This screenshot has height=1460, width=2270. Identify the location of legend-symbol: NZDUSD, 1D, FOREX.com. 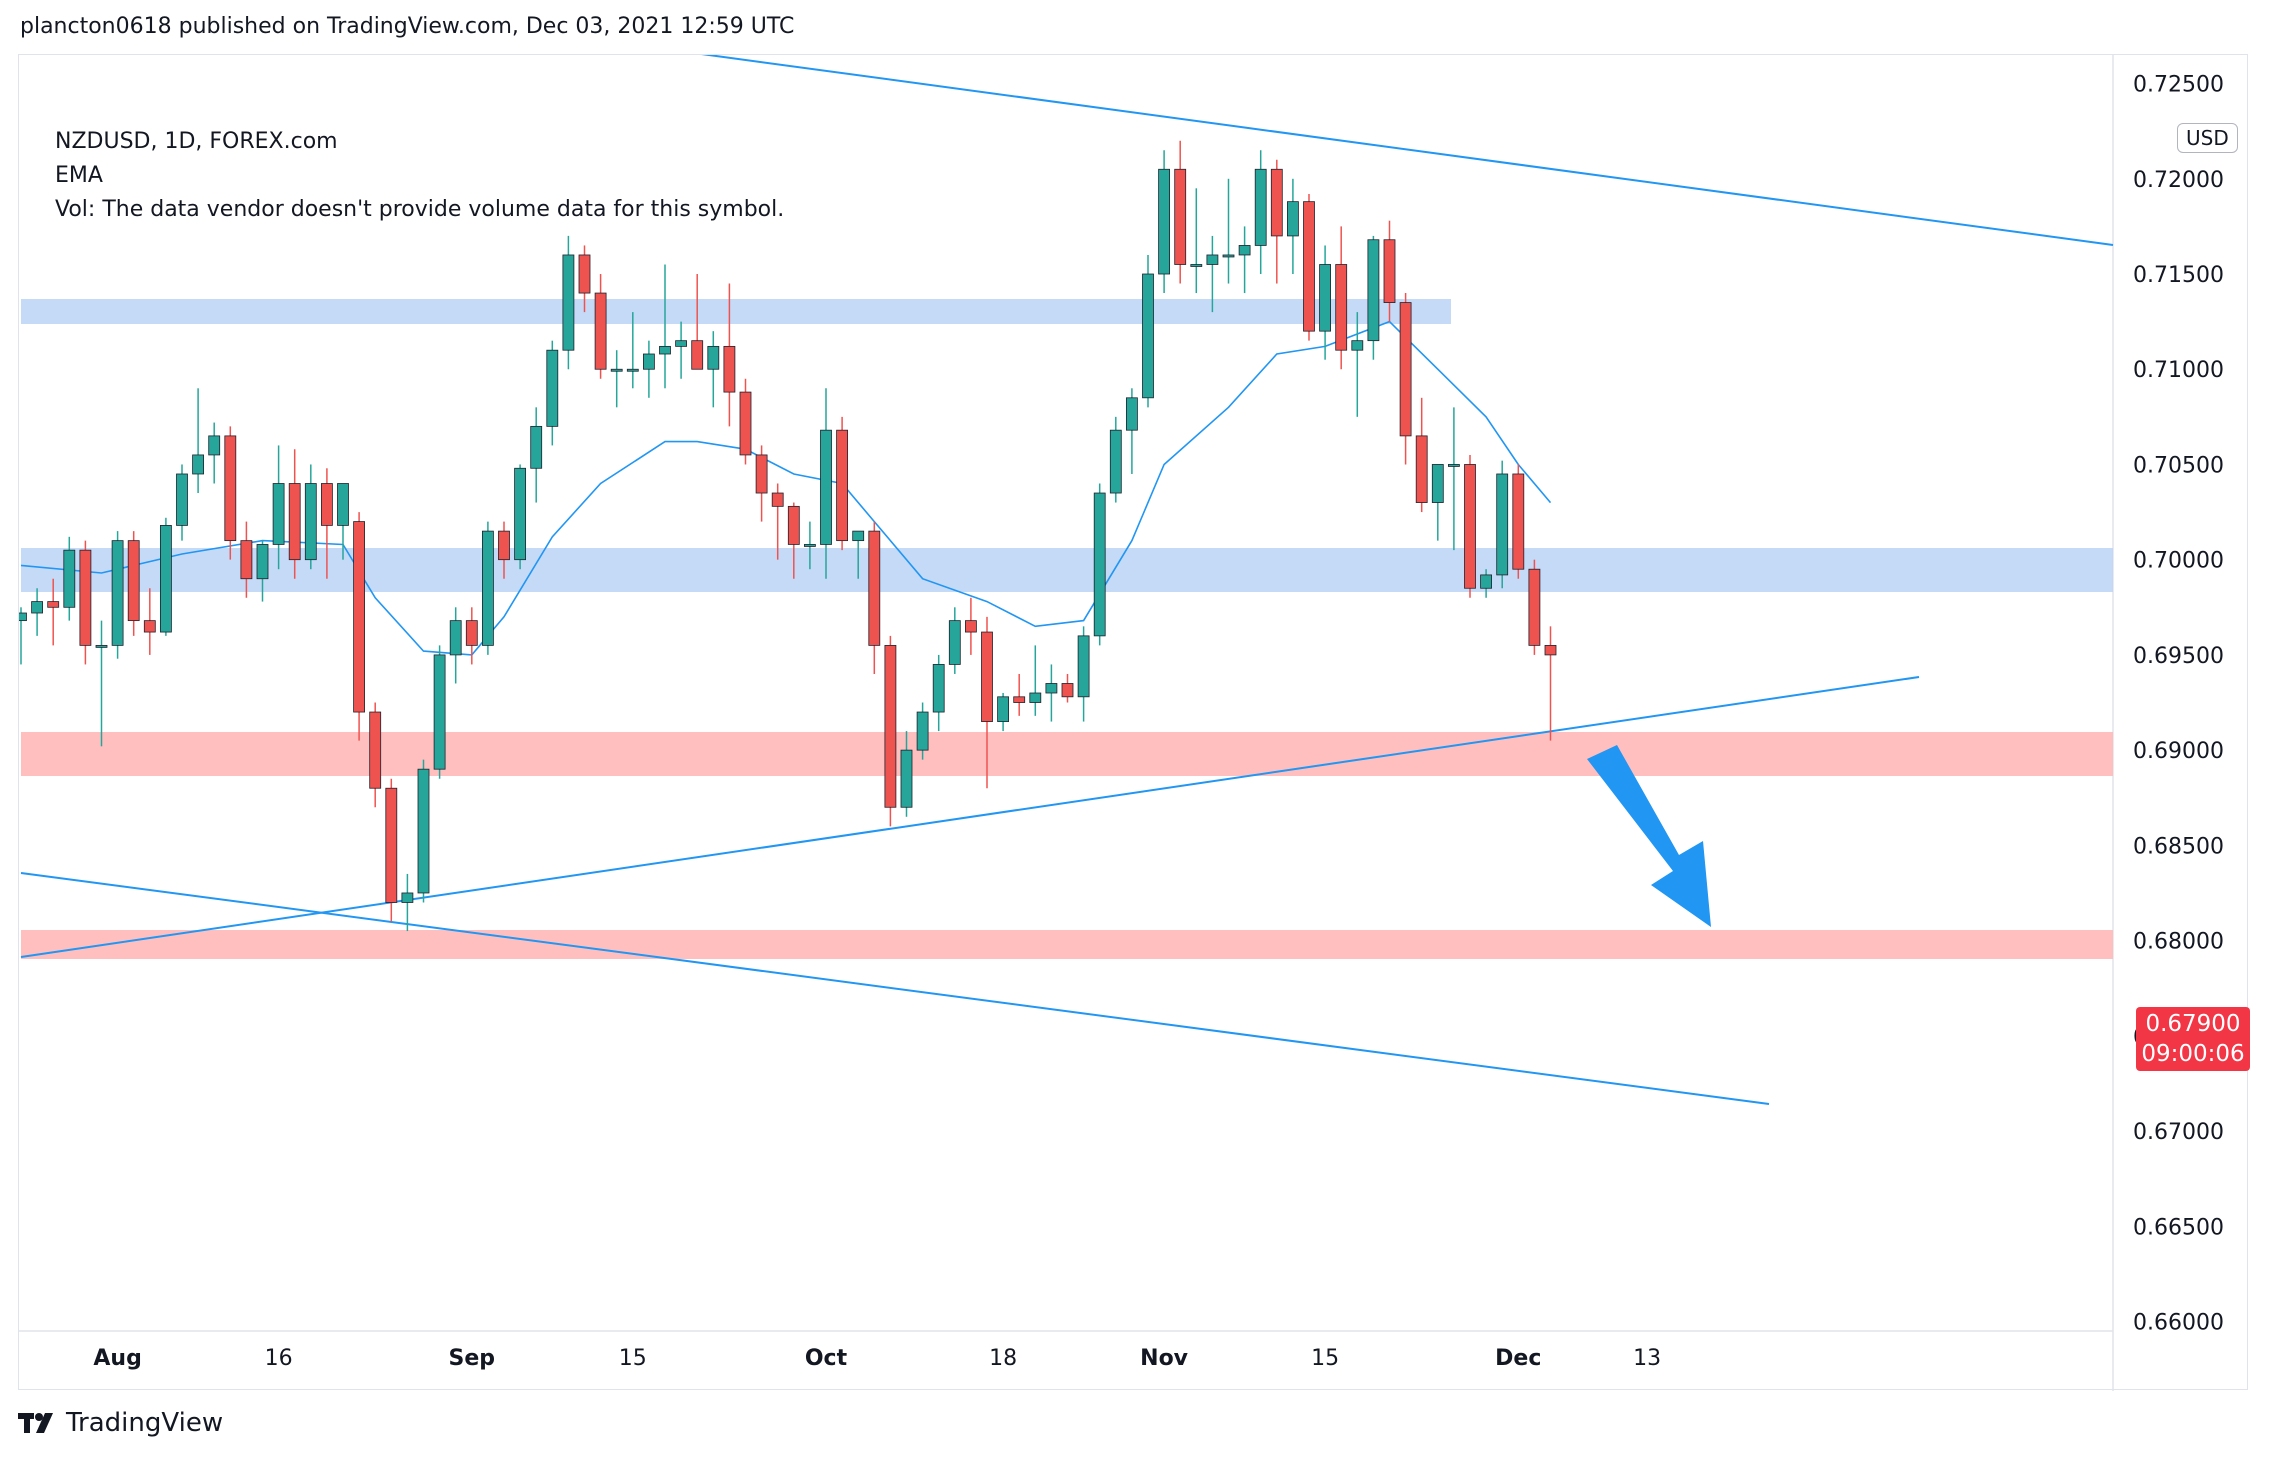
(196, 141).